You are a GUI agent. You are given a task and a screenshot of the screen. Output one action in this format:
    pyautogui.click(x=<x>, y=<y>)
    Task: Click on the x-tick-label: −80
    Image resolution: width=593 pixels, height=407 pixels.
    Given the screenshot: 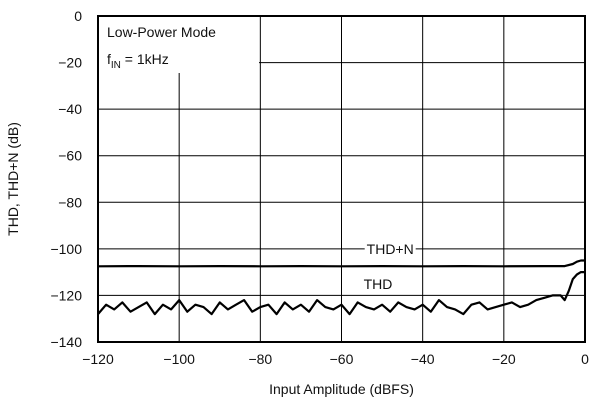 What is the action you would take?
    pyautogui.click(x=260, y=359)
    